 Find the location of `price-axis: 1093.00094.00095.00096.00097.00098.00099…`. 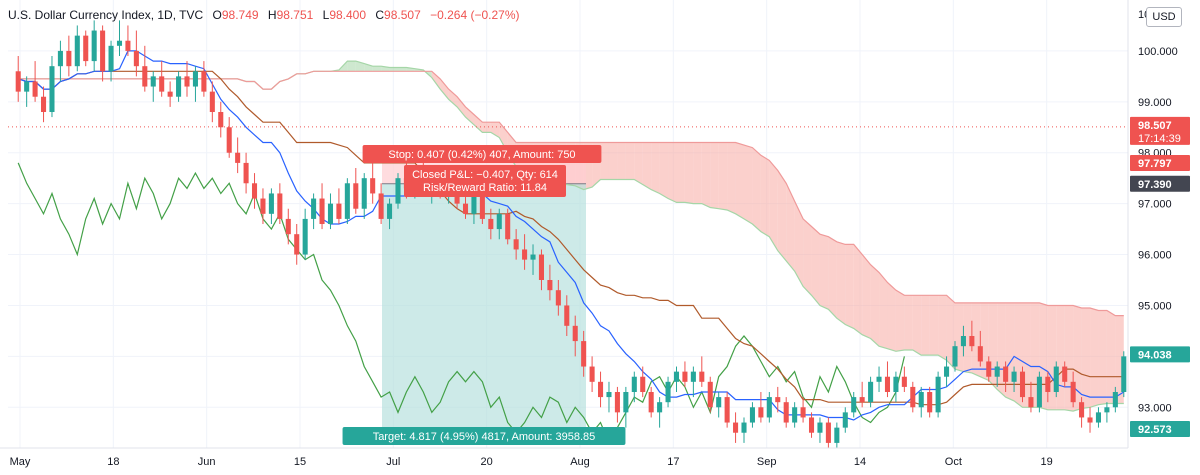

price-axis: 1093.00094.00095.00096.00097.00098.00099… is located at coordinates (1163, 237).